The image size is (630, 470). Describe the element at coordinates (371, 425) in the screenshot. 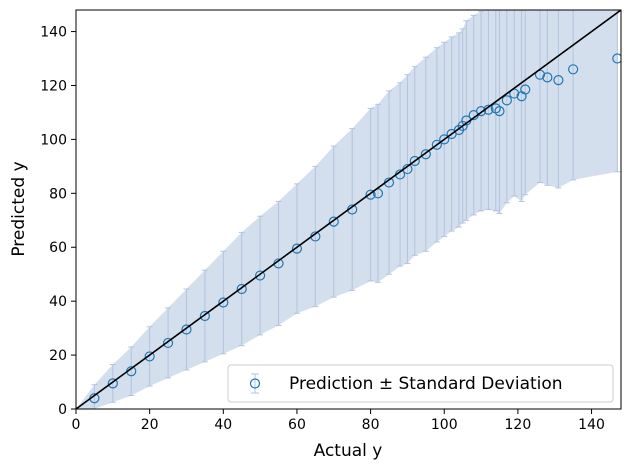

I see `x-tick-label-80: 80` at that location.